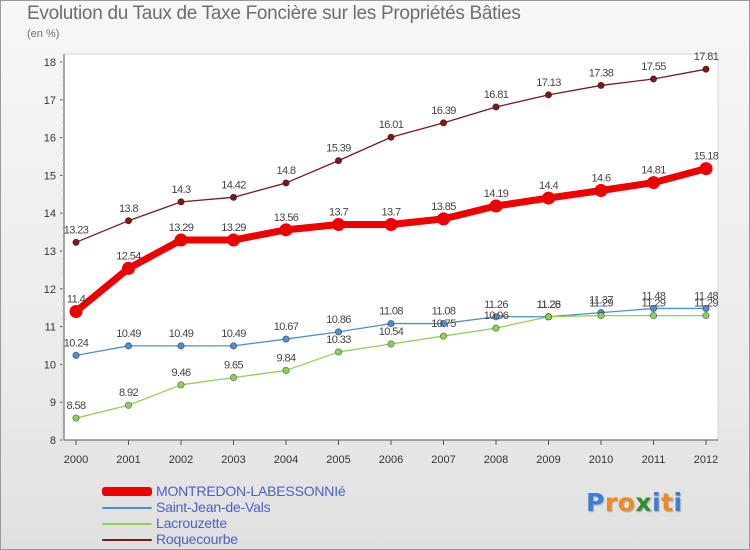 The image size is (750, 550). Describe the element at coordinates (285, 171) in the screenshot. I see `data-label: 14.8` at that location.